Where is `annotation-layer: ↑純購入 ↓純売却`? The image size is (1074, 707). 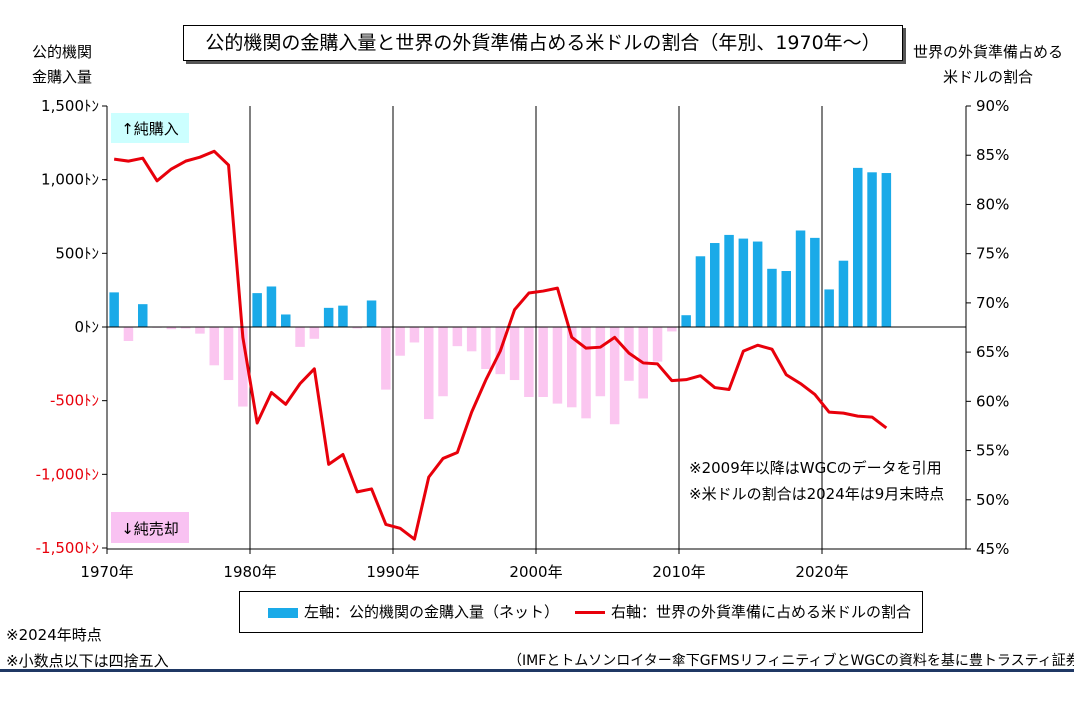
annotation-layer: ↑純購入 ↓純売却 is located at coordinates (150, 328).